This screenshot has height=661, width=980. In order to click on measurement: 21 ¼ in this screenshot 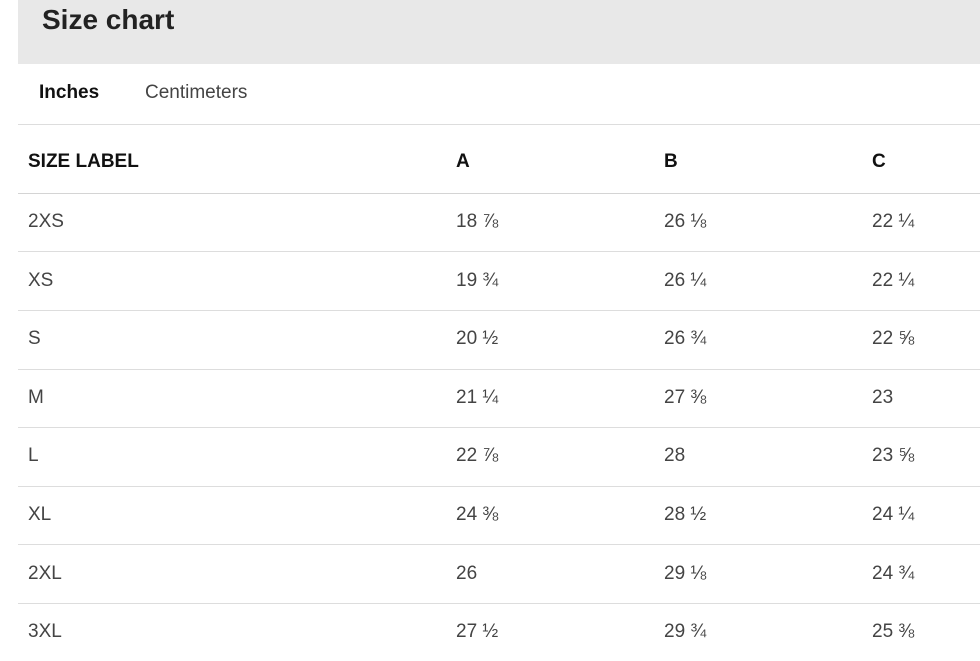, I will do `click(477, 397)`.